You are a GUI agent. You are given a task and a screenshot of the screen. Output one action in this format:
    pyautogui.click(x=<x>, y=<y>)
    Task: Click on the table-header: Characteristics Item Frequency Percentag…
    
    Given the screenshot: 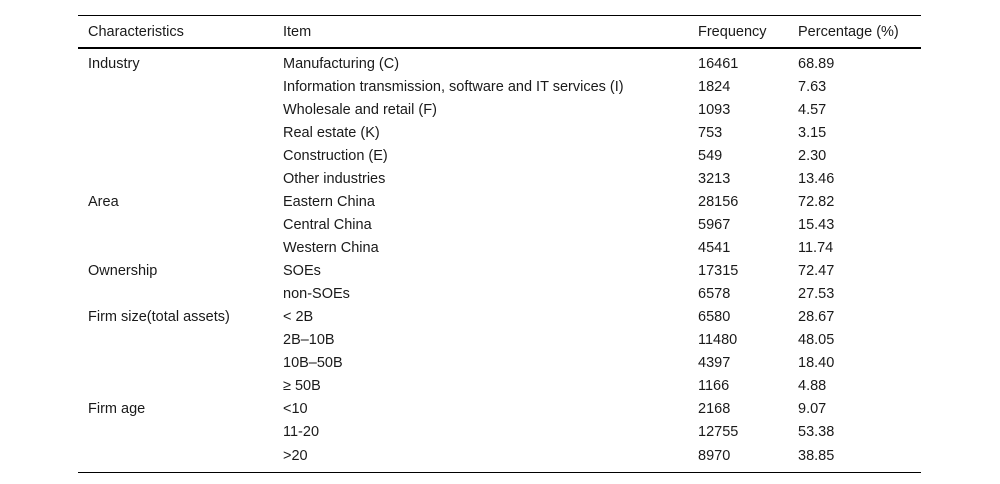 What is the action you would take?
    pyautogui.click(x=499, y=31)
    